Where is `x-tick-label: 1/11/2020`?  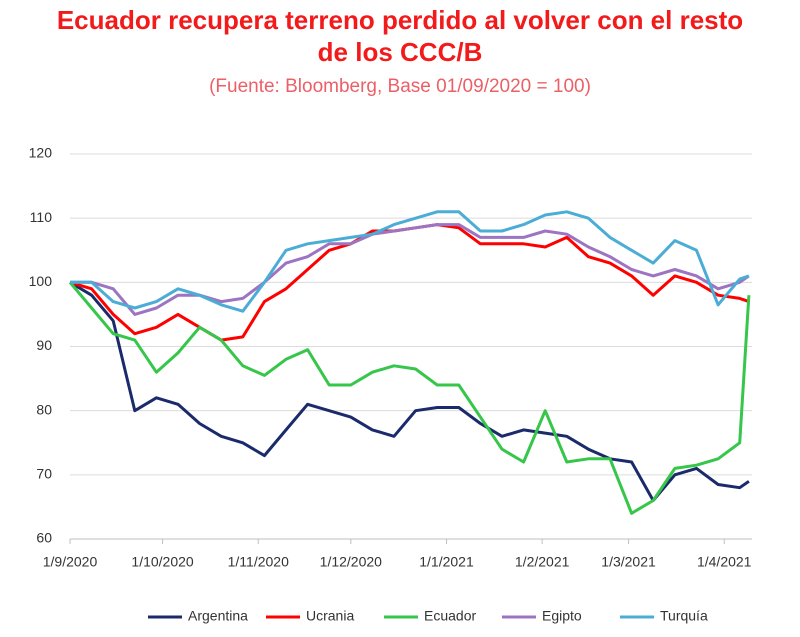
x-tick-label: 1/11/2020 is located at coordinates (258, 562).